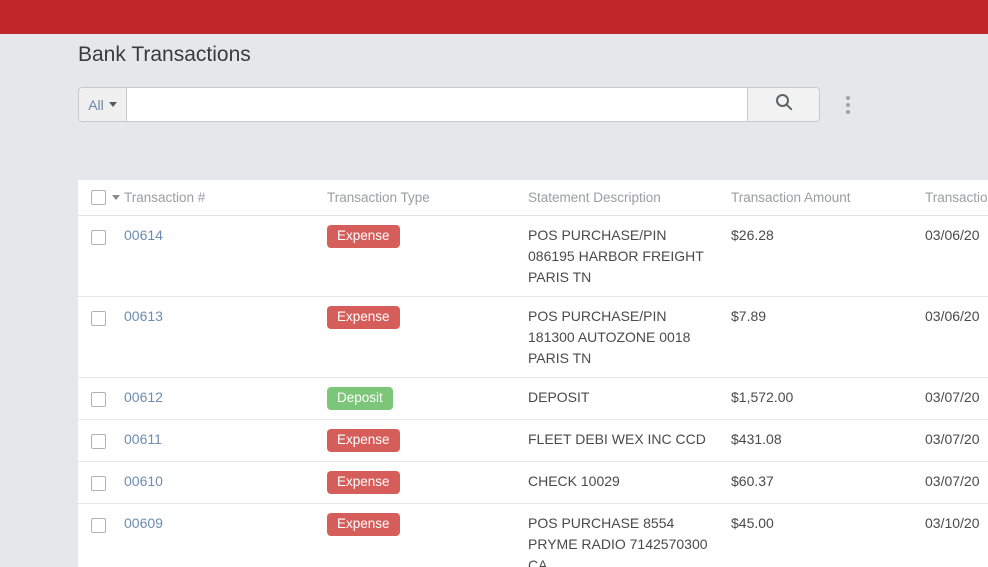  I want to click on transaction-amount: $7.89, so click(828, 337).